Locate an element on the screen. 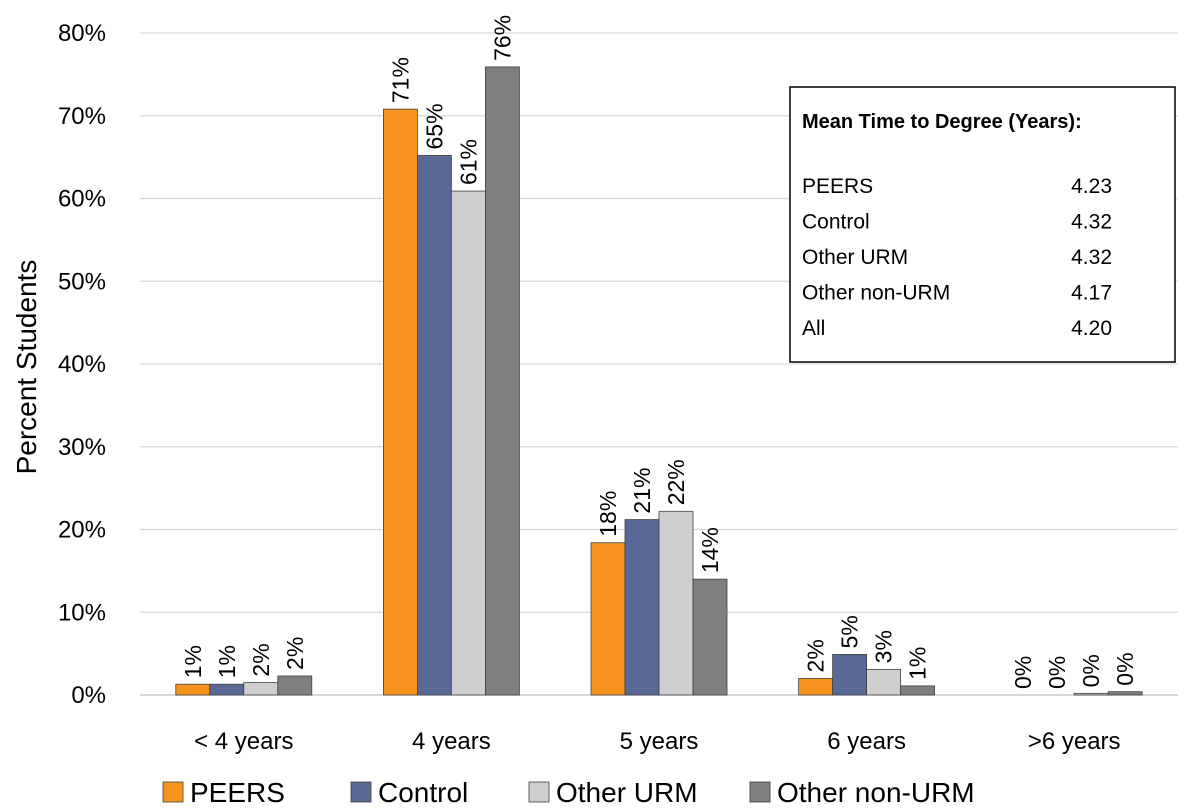 The width and height of the screenshot is (1198, 810). y-tick-label: 20% is located at coordinates (82, 530).